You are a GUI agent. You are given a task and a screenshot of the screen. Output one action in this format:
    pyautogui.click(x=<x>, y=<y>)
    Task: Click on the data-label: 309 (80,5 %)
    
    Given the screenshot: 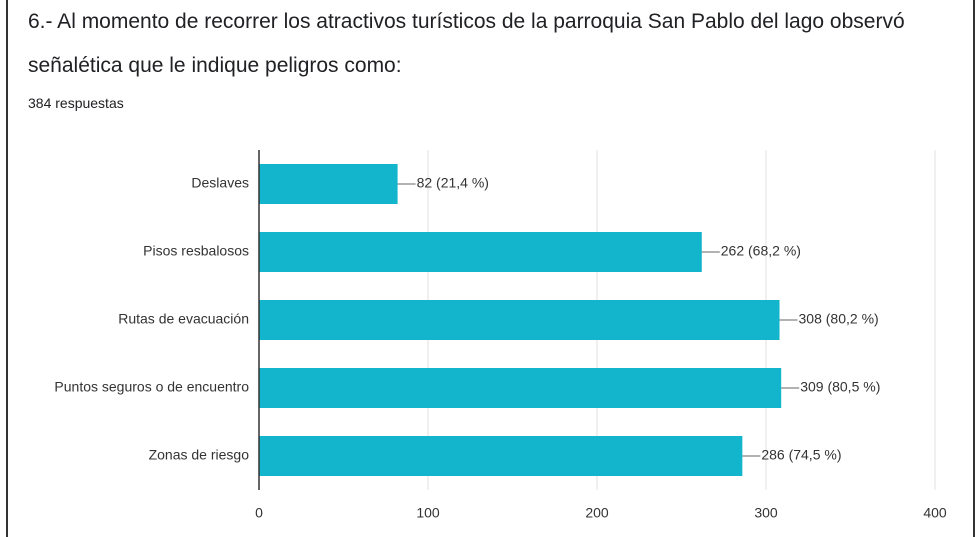 What is the action you would take?
    pyautogui.click(x=840, y=387)
    